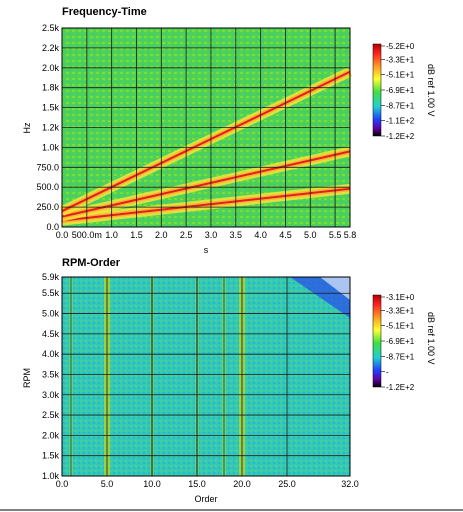  I want to click on y-axis-label: RPM, so click(27, 378).